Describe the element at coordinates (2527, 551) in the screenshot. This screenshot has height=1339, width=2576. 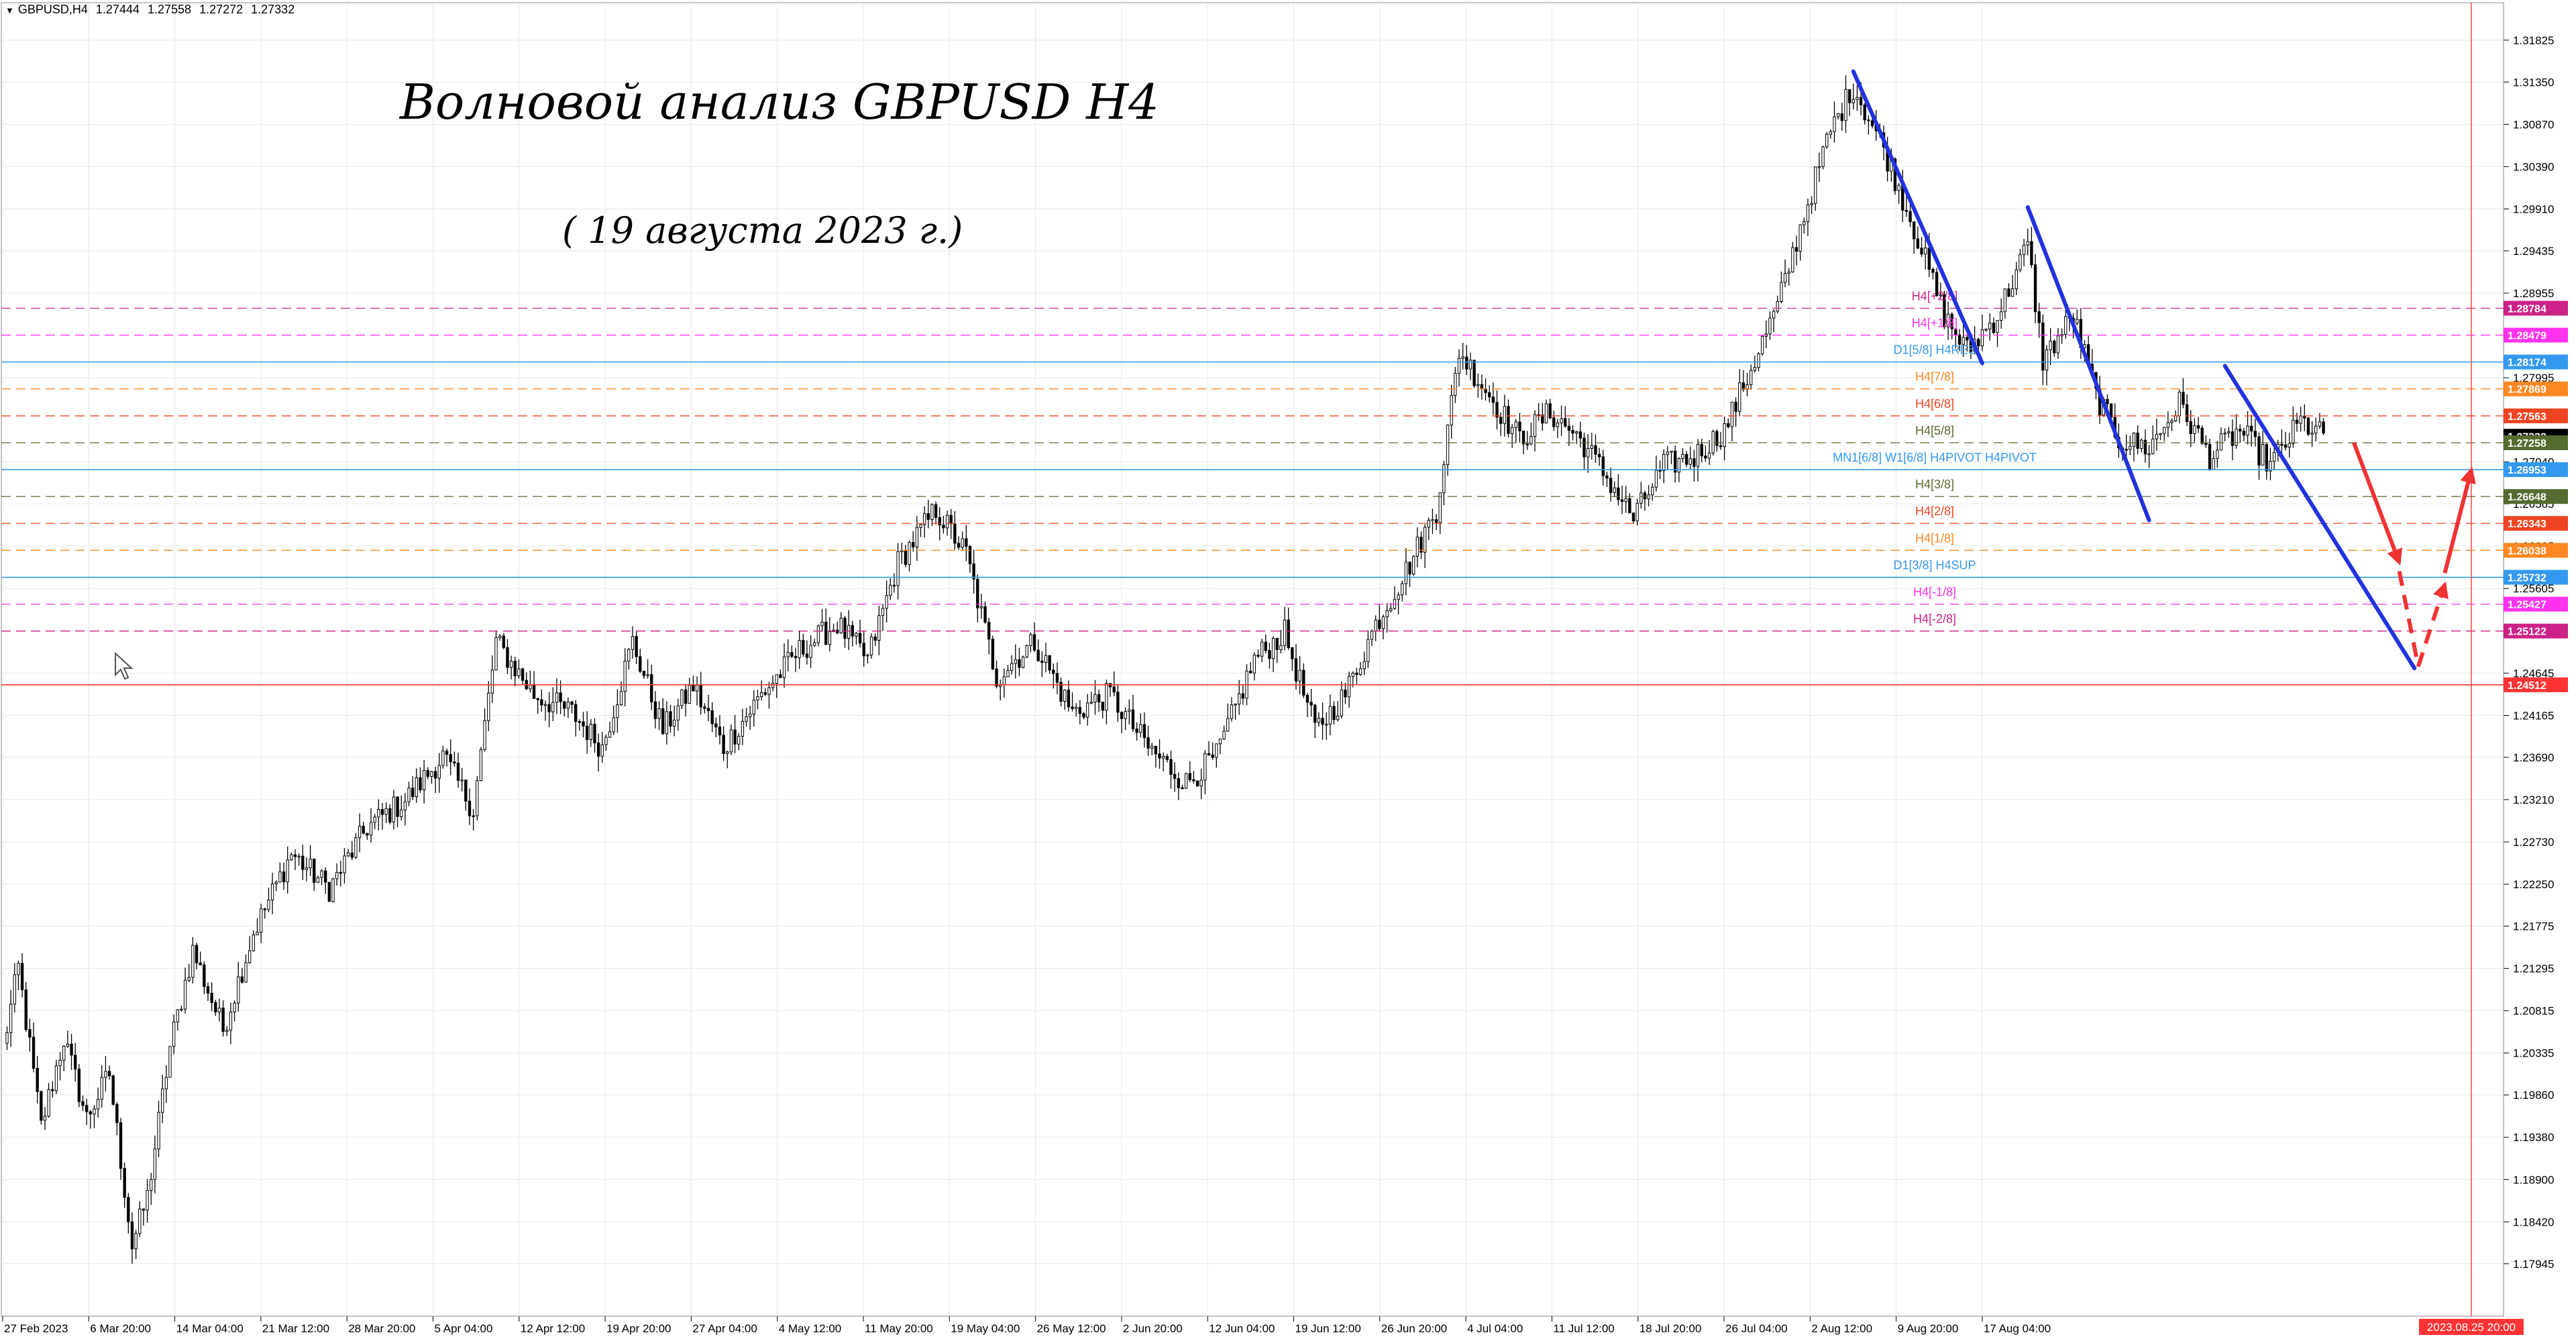
I see `level-price-tag-text: 1.26038` at that location.